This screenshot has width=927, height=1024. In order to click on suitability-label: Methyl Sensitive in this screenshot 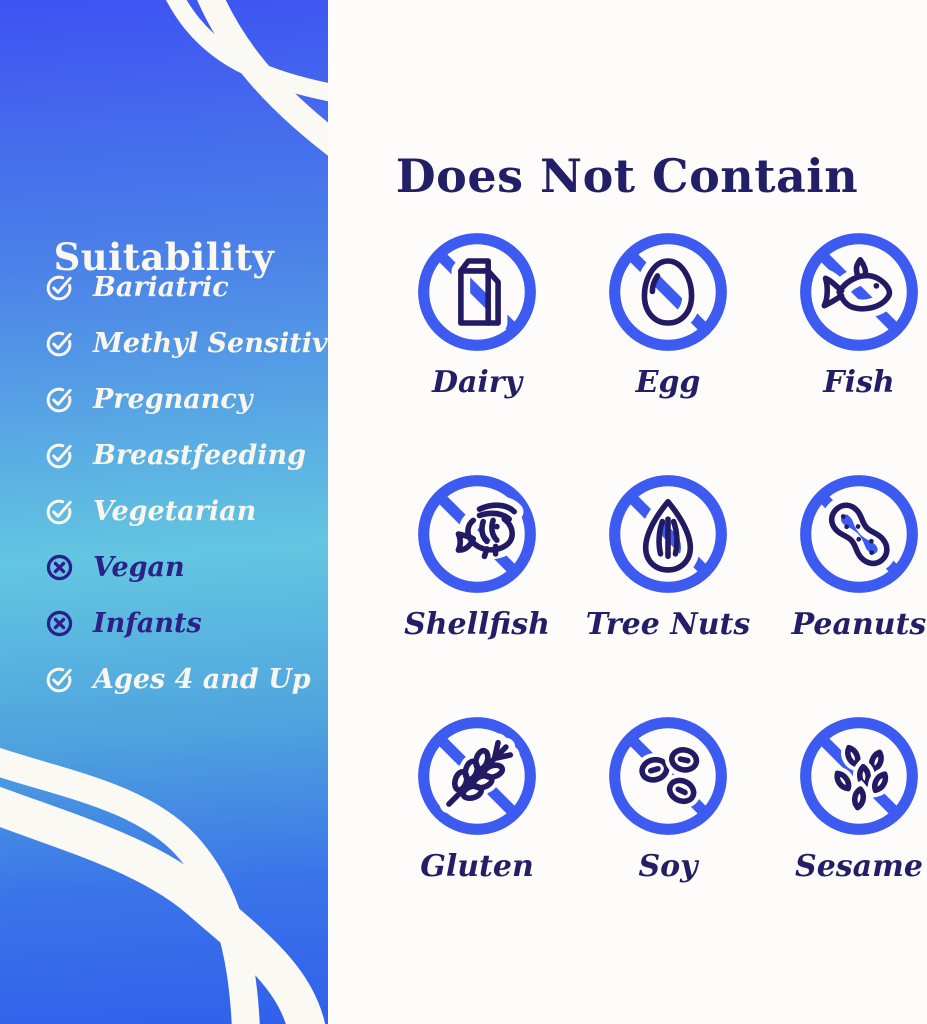, I will do `click(210, 343)`.